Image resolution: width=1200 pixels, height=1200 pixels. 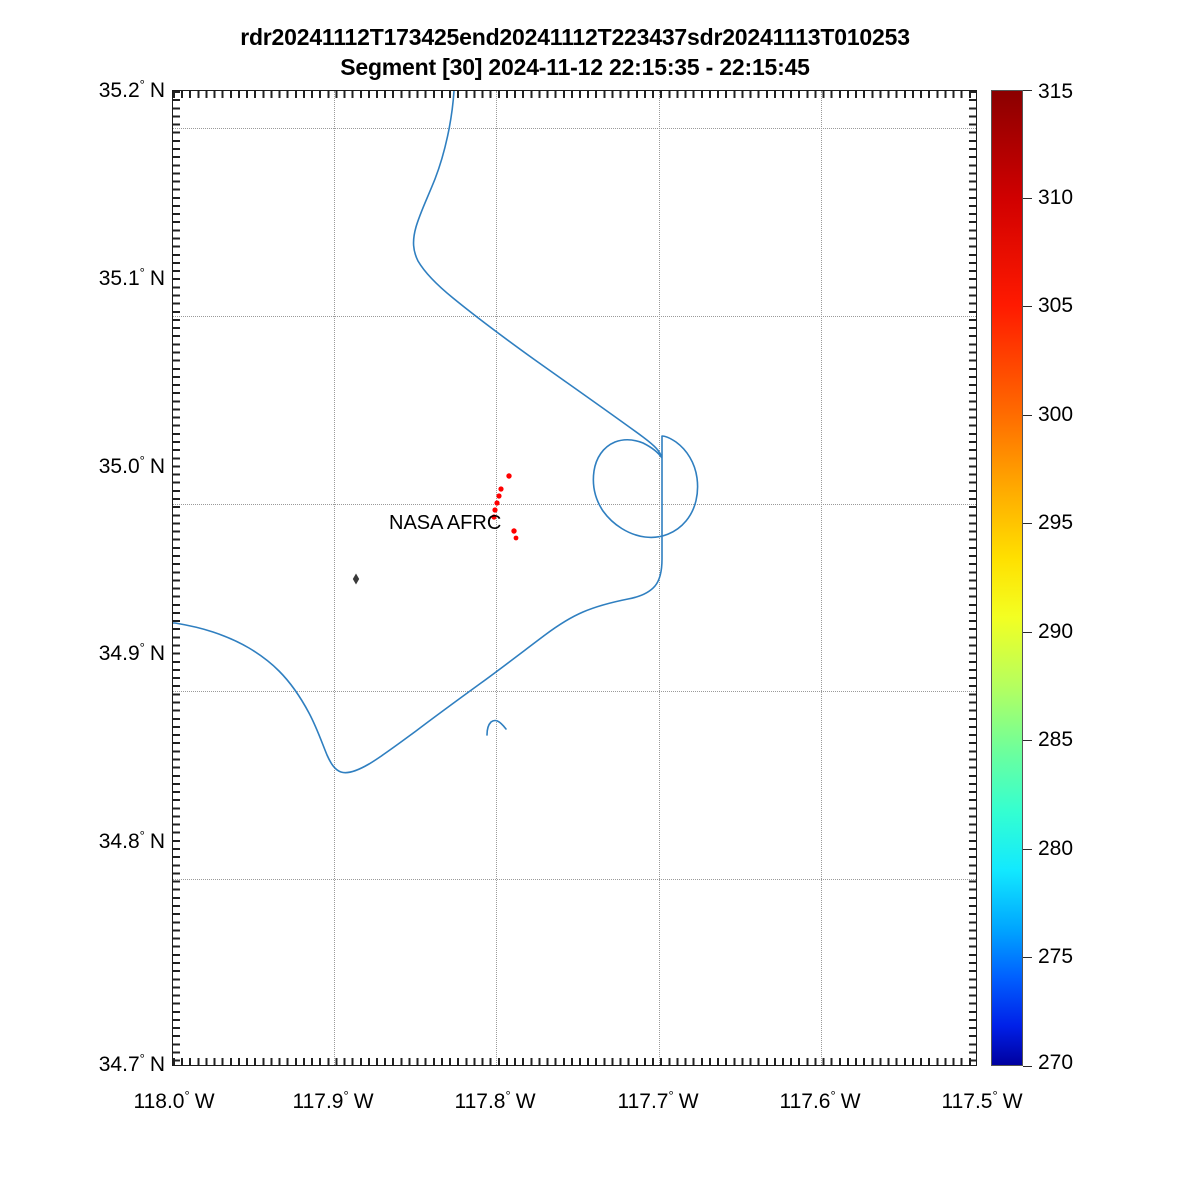 I want to click on colorbar-label: 280, so click(x=1056, y=848).